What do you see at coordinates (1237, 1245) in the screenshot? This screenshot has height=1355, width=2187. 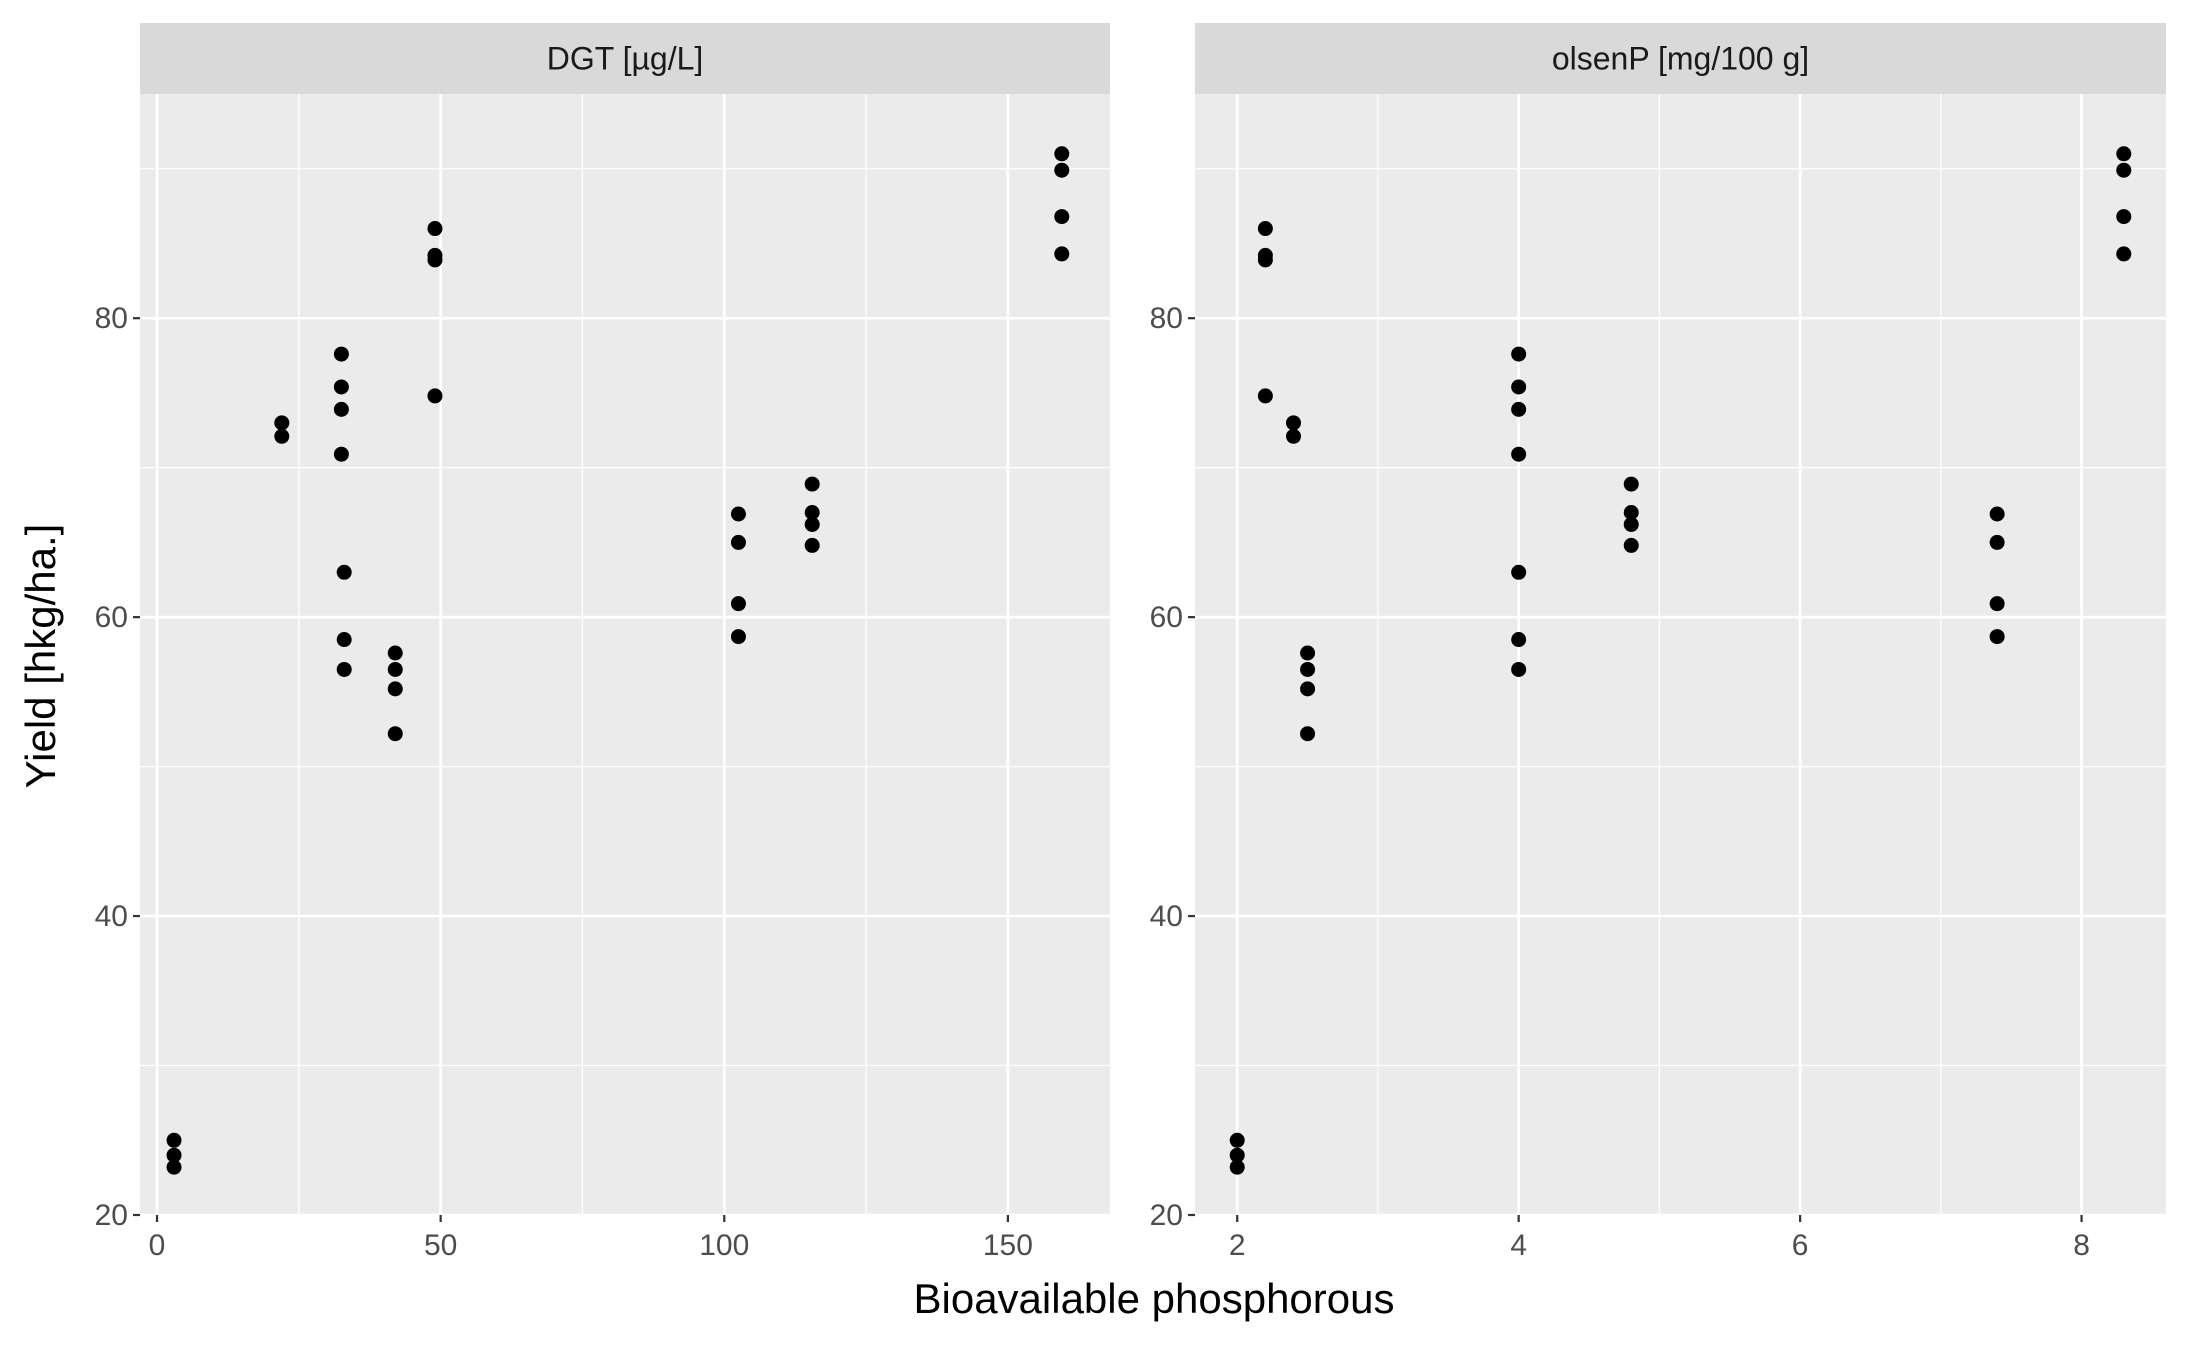 I see `x-tick-label: 2` at bounding box center [1237, 1245].